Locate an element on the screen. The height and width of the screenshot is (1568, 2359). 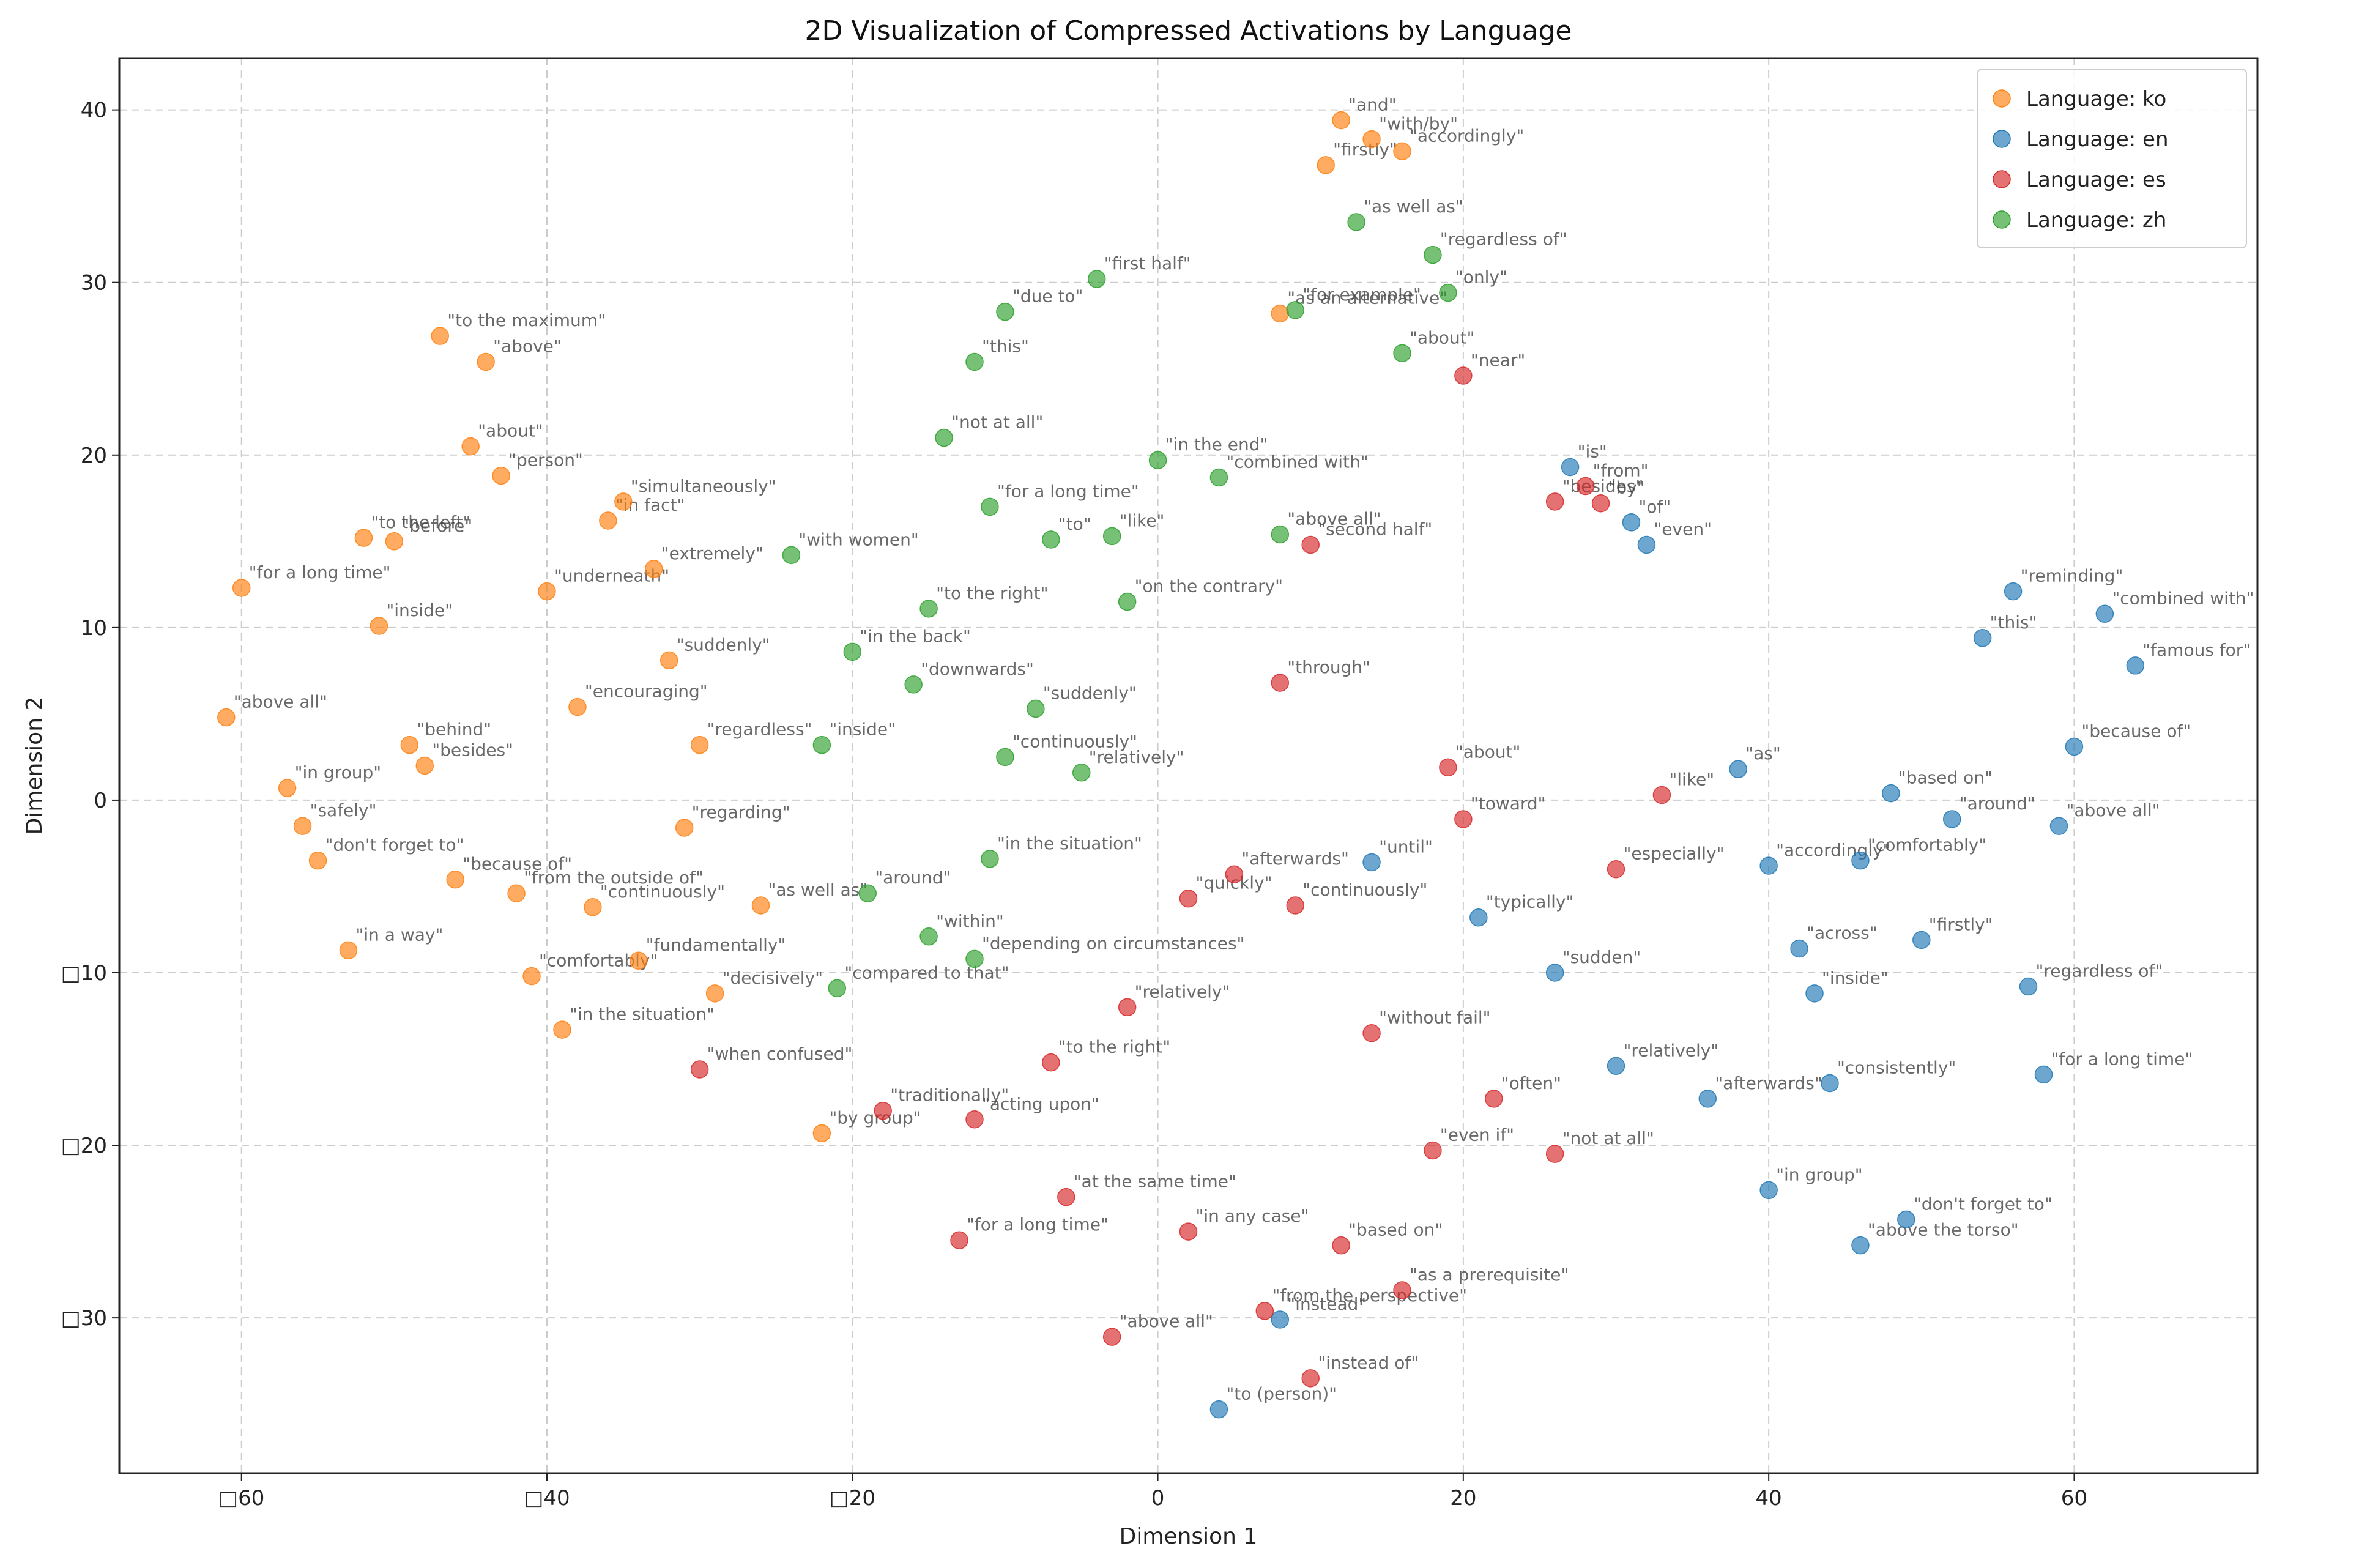
x-tick-label: □60 is located at coordinates (241, 1498).